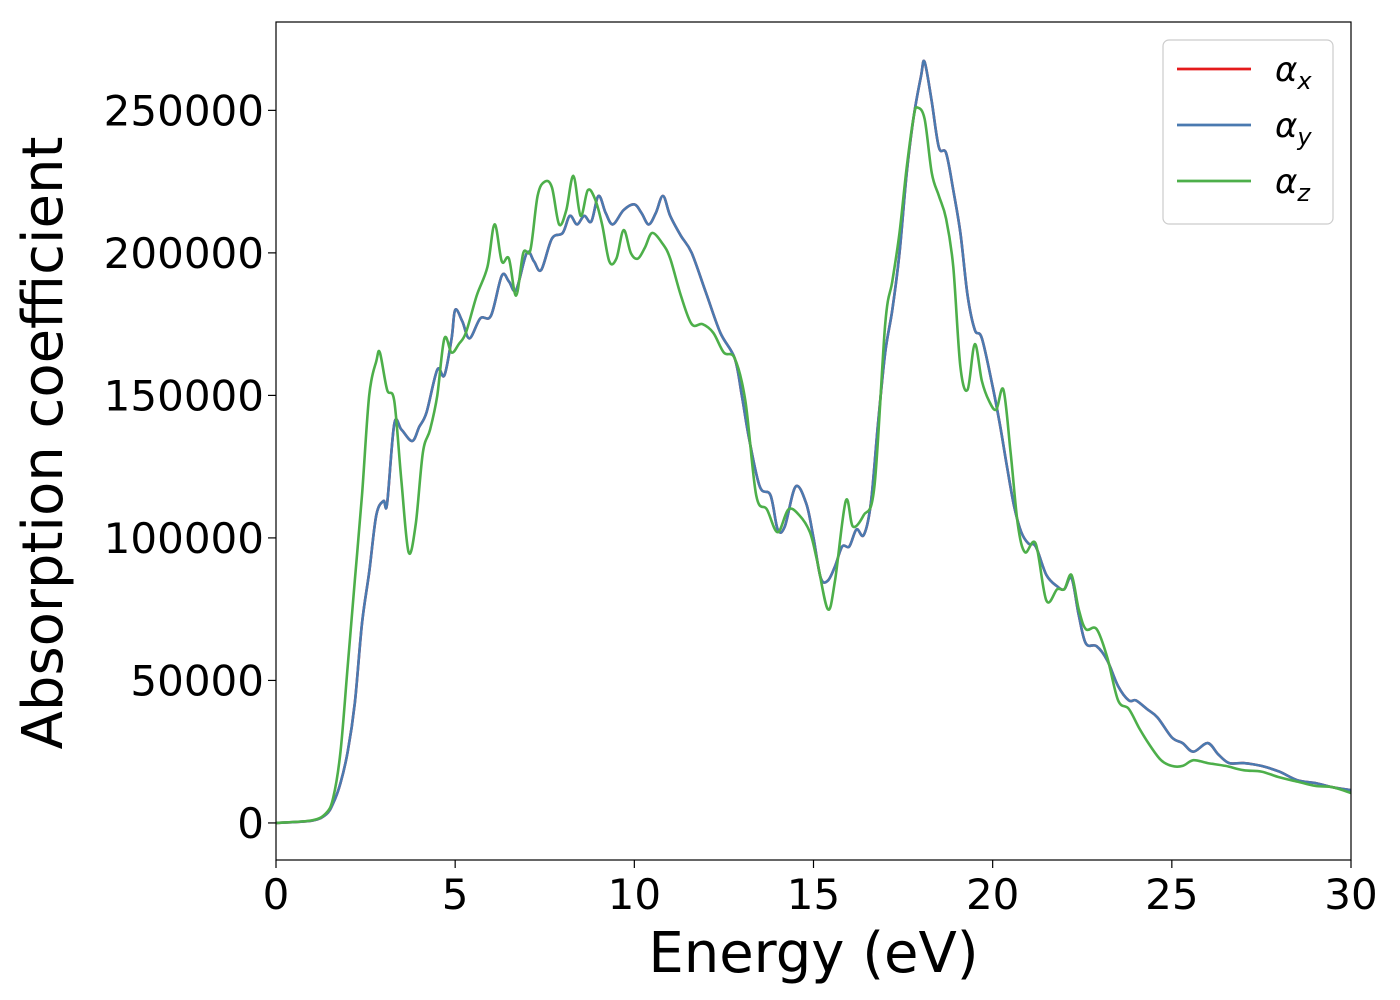 The height and width of the screenshot is (1000, 1400). Describe the element at coordinates (197, 680) in the screenshot. I see `y-tick-label: 50000` at that location.